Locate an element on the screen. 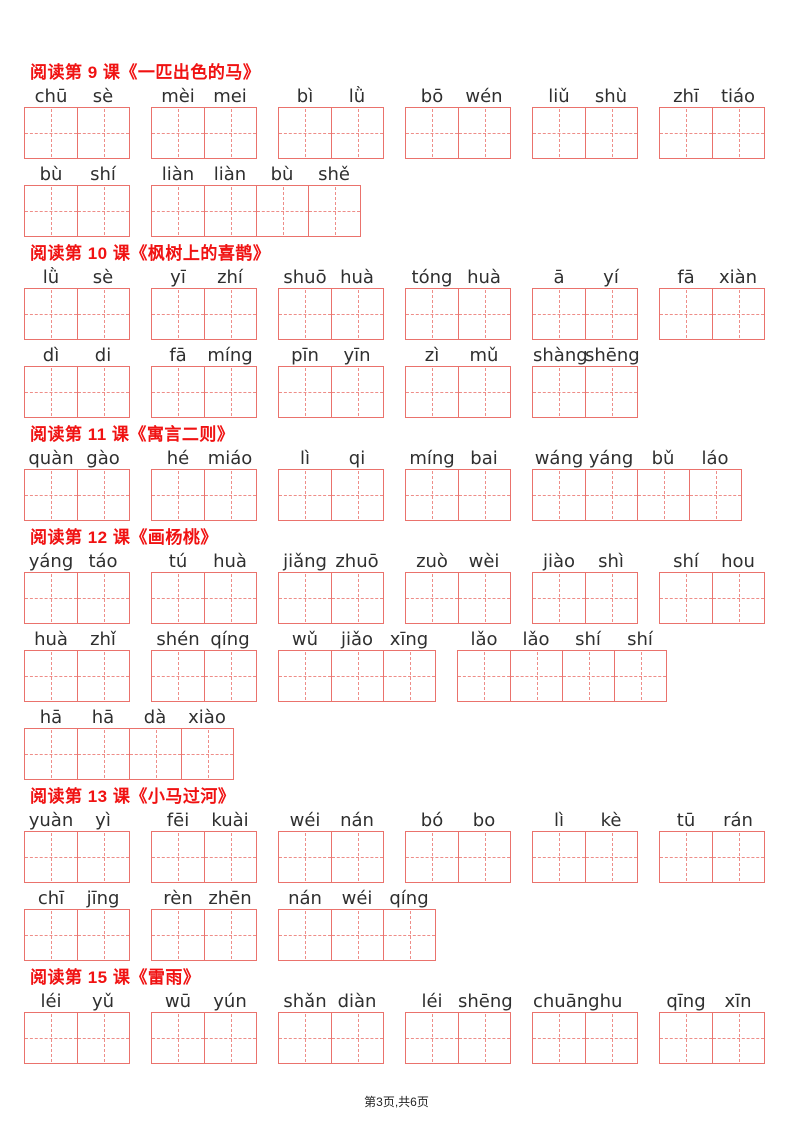 The width and height of the screenshot is (793, 1122). pinyin-syllable: jiǎng is located at coordinates (305, 561).